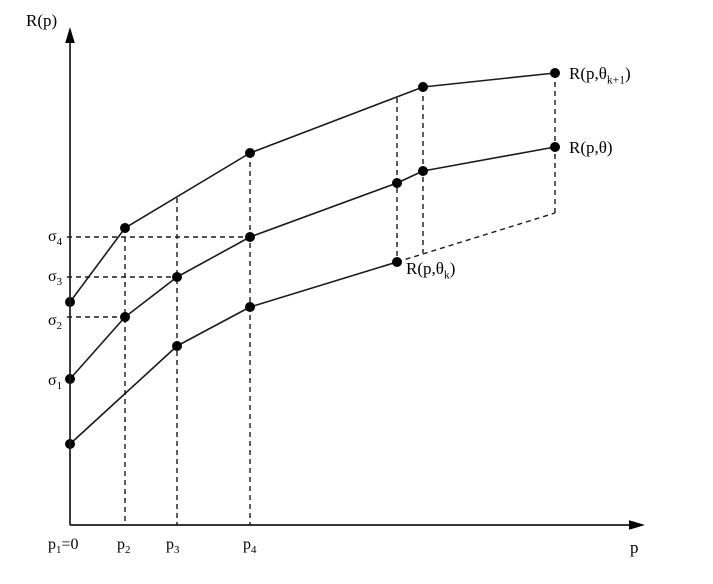 This screenshot has width=713, height=584. I want to click on x-axis-title: p, so click(634, 548).